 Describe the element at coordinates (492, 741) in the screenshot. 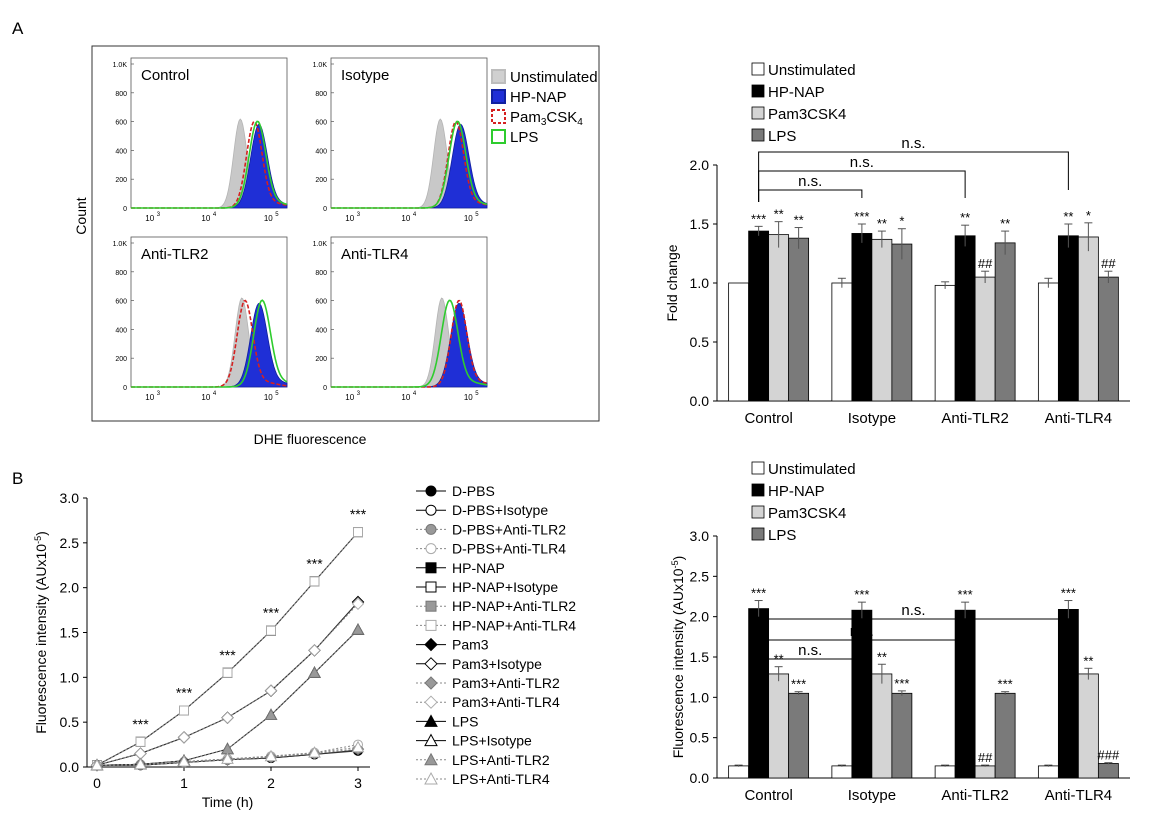

I see `line-legend-label: LPS+Isotype` at that location.